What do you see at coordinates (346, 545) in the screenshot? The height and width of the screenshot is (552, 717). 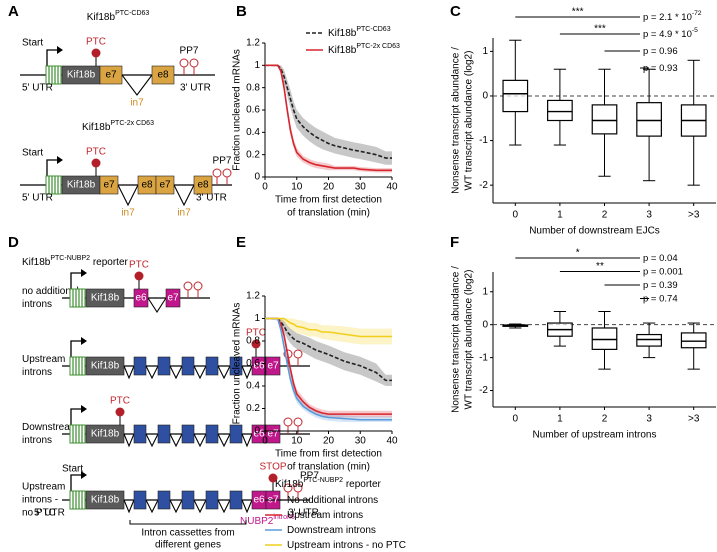 I see `legend-label: Upstream introns - no PTC` at bounding box center [346, 545].